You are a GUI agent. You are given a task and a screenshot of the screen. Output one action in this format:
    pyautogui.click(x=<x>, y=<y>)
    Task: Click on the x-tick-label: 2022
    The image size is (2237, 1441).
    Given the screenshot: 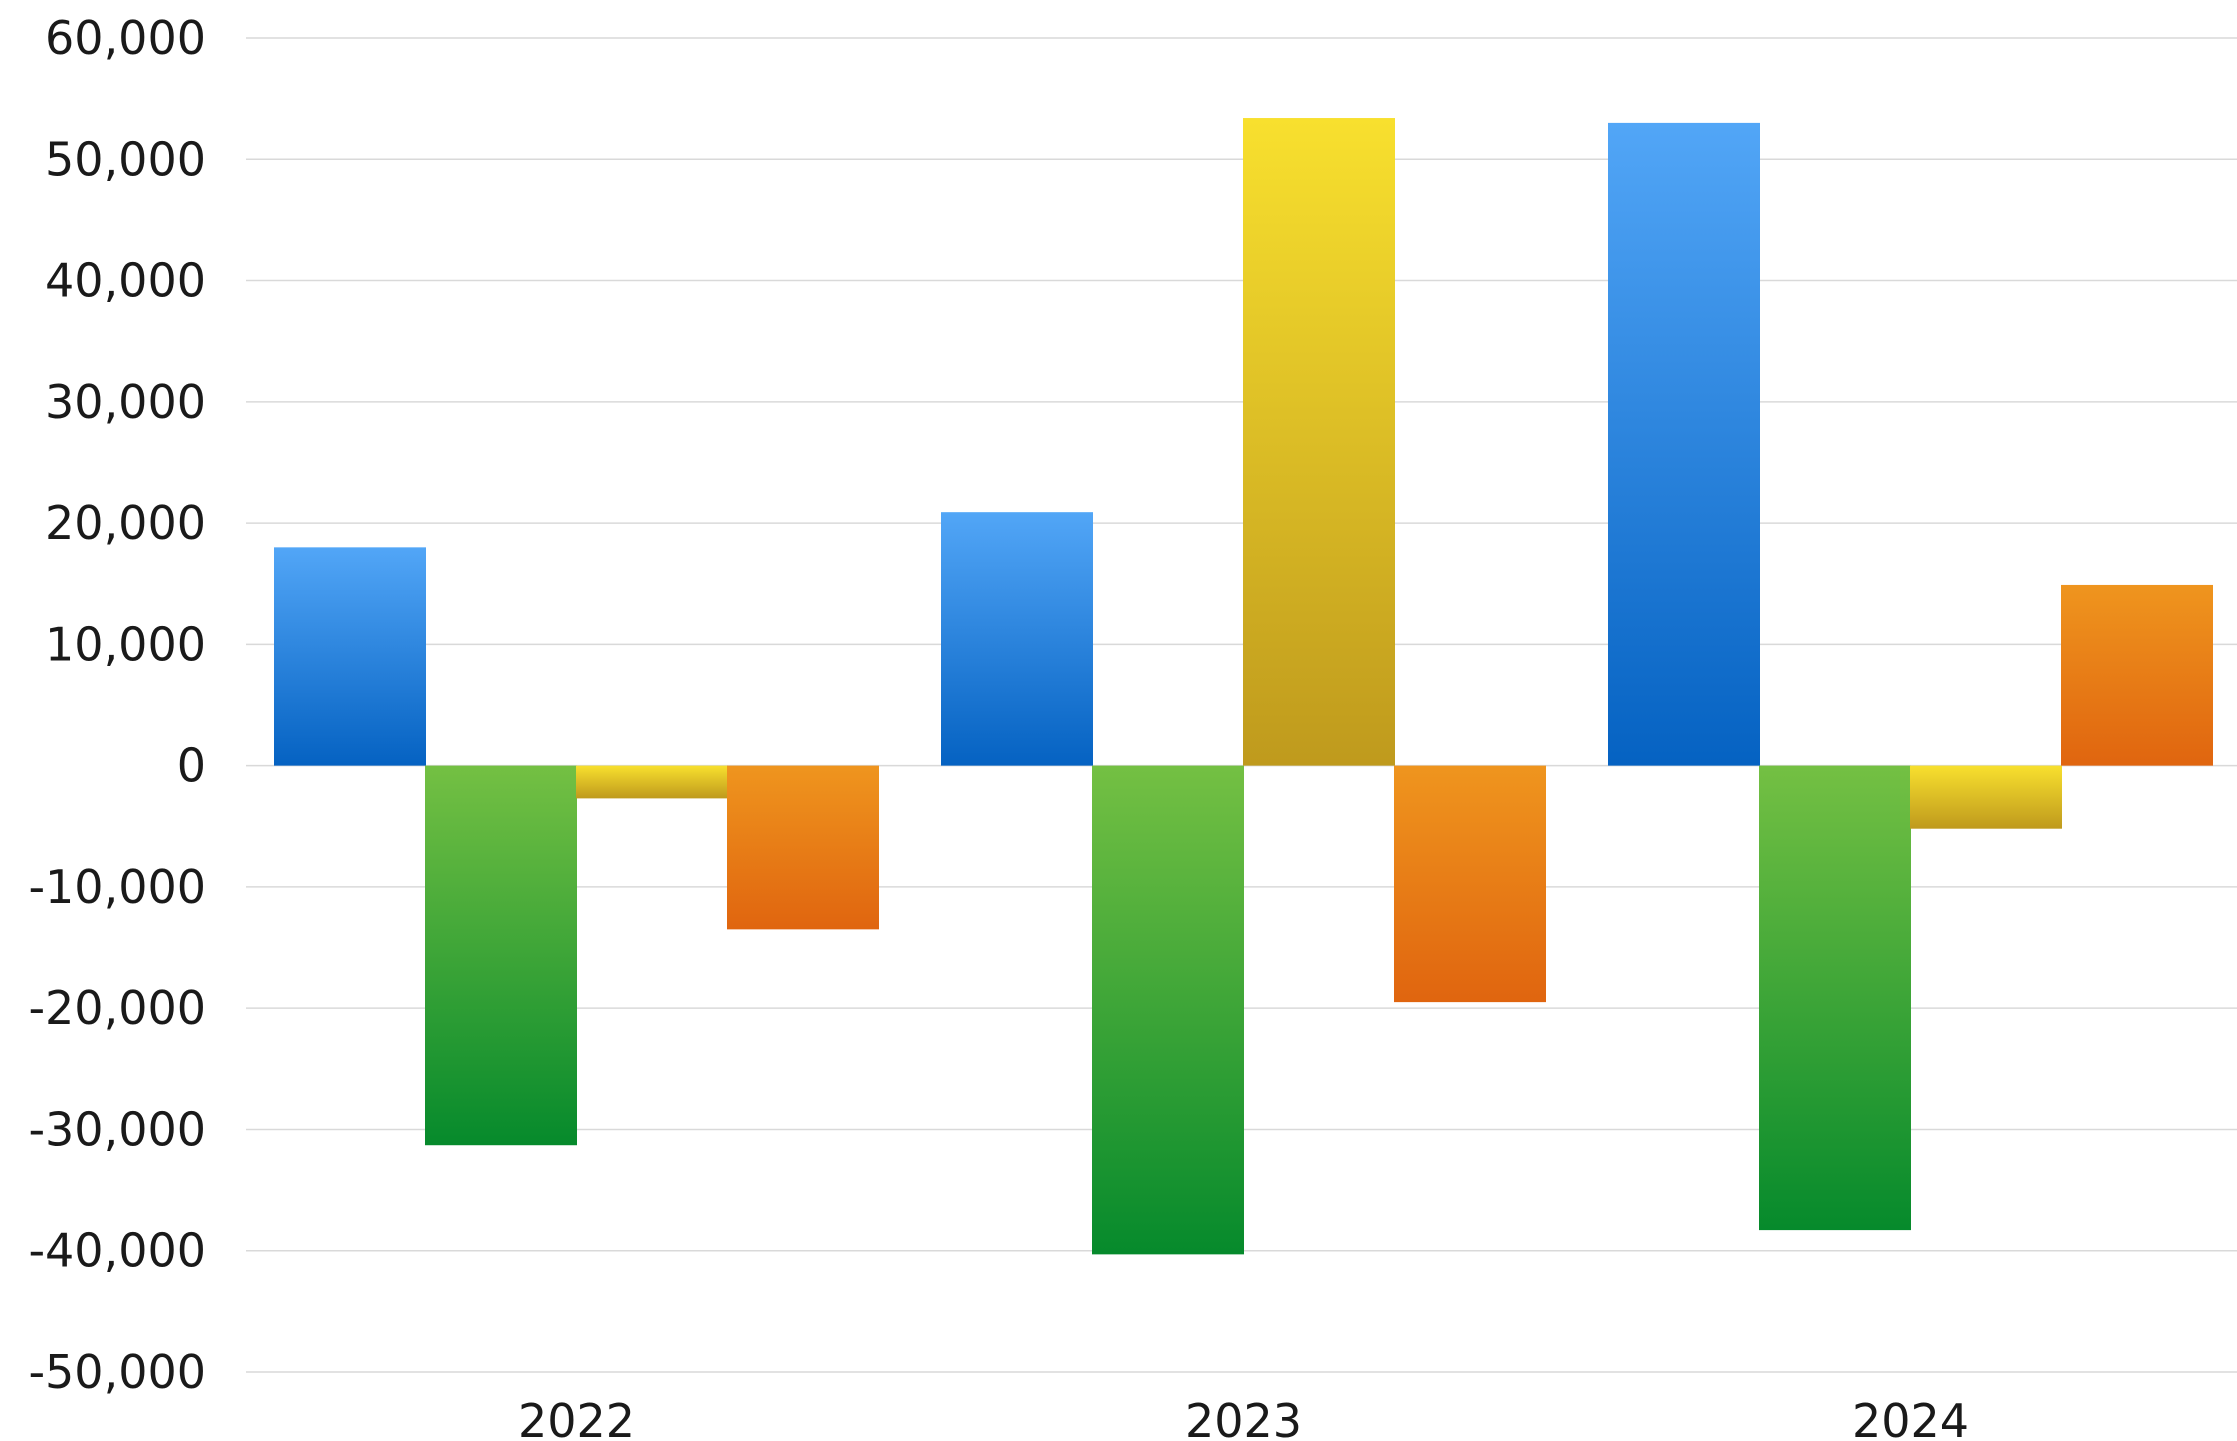 What is the action you would take?
    pyautogui.click(x=576, y=1417)
    